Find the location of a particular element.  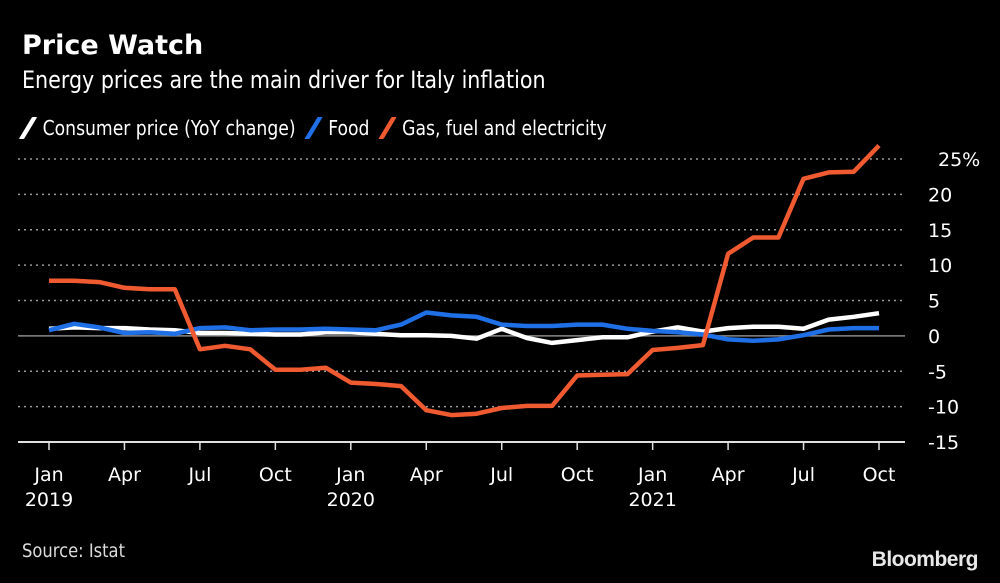

legend-label: Food is located at coordinates (349, 128).